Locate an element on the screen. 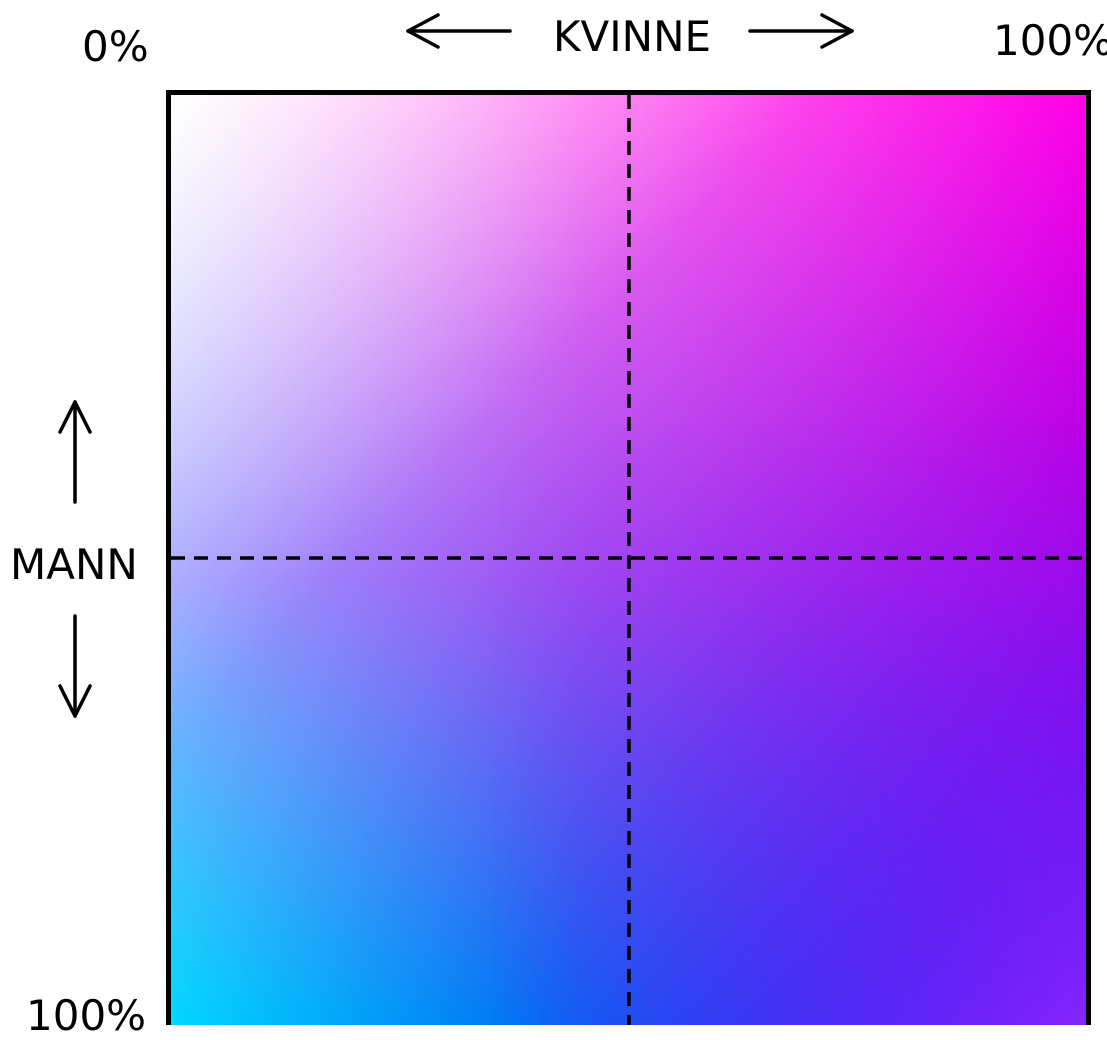 This screenshot has height=1040, width=1107. down-arrow-icon is located at coordinates (75, 666).